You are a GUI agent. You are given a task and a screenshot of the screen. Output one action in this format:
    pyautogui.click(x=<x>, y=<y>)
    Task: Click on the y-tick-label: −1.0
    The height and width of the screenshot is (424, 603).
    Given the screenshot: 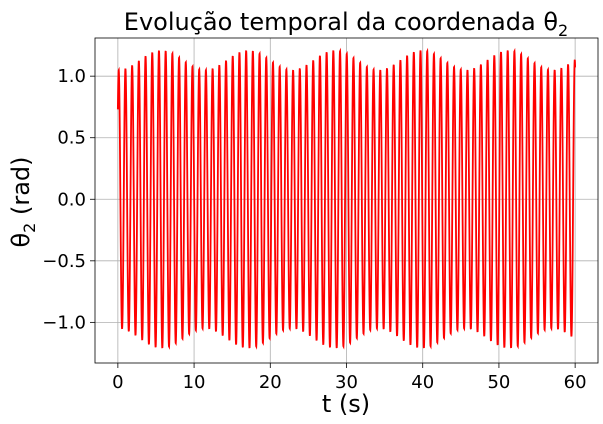 What is the action you would take?
    pyautogui.click(x=64, y=322)
    